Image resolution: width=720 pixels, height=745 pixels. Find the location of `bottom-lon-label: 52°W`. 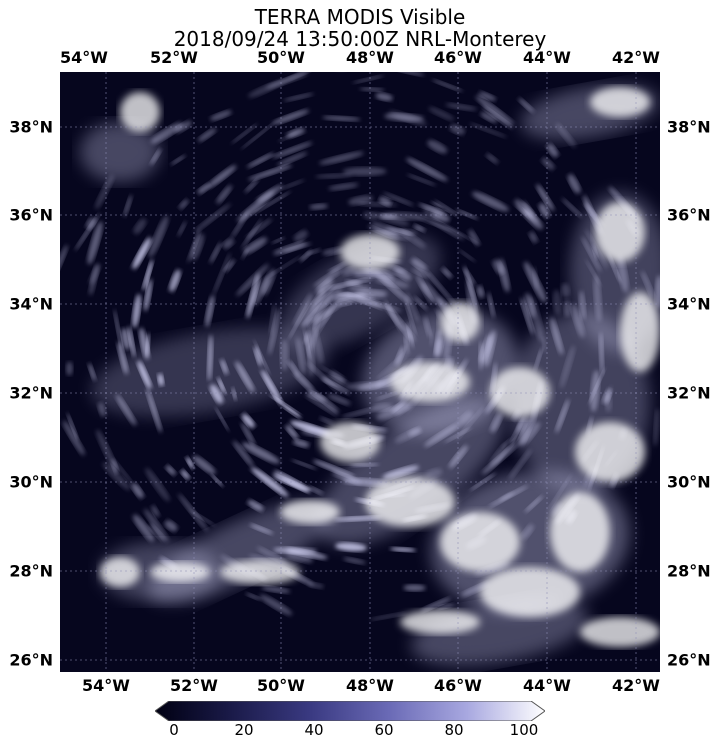

bottom-lon-label: 52°W is located at coordinates (194, 685).